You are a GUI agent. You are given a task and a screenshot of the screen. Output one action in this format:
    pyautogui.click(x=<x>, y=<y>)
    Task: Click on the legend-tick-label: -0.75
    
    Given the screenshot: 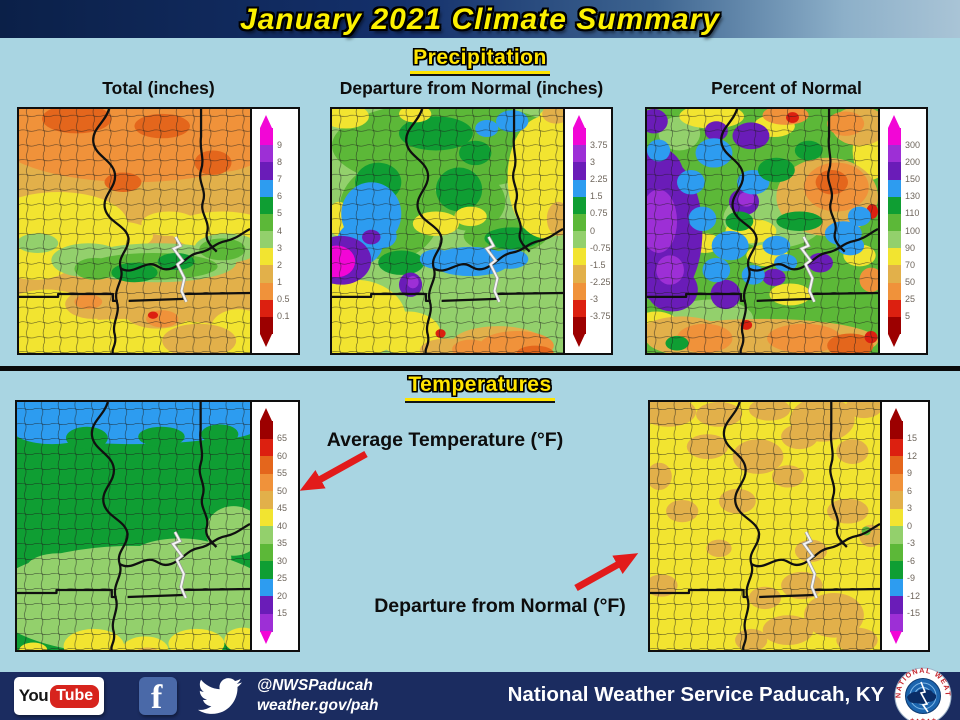 What is the action you would take?
    pyautogui.click(x=600, y=247)
    